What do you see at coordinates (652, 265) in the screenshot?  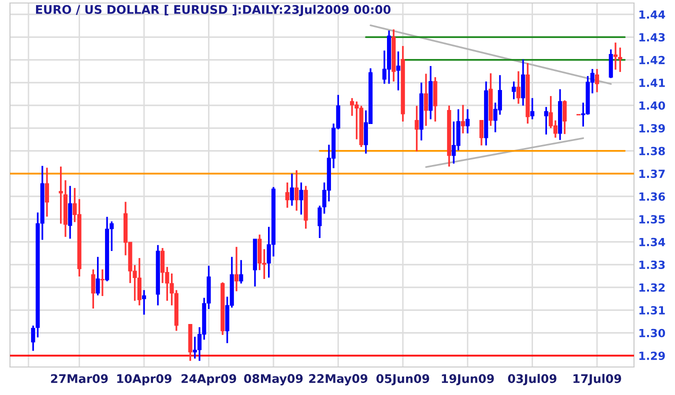 I see `y-tick-label: 1.33` at bounding box center [652, 265].